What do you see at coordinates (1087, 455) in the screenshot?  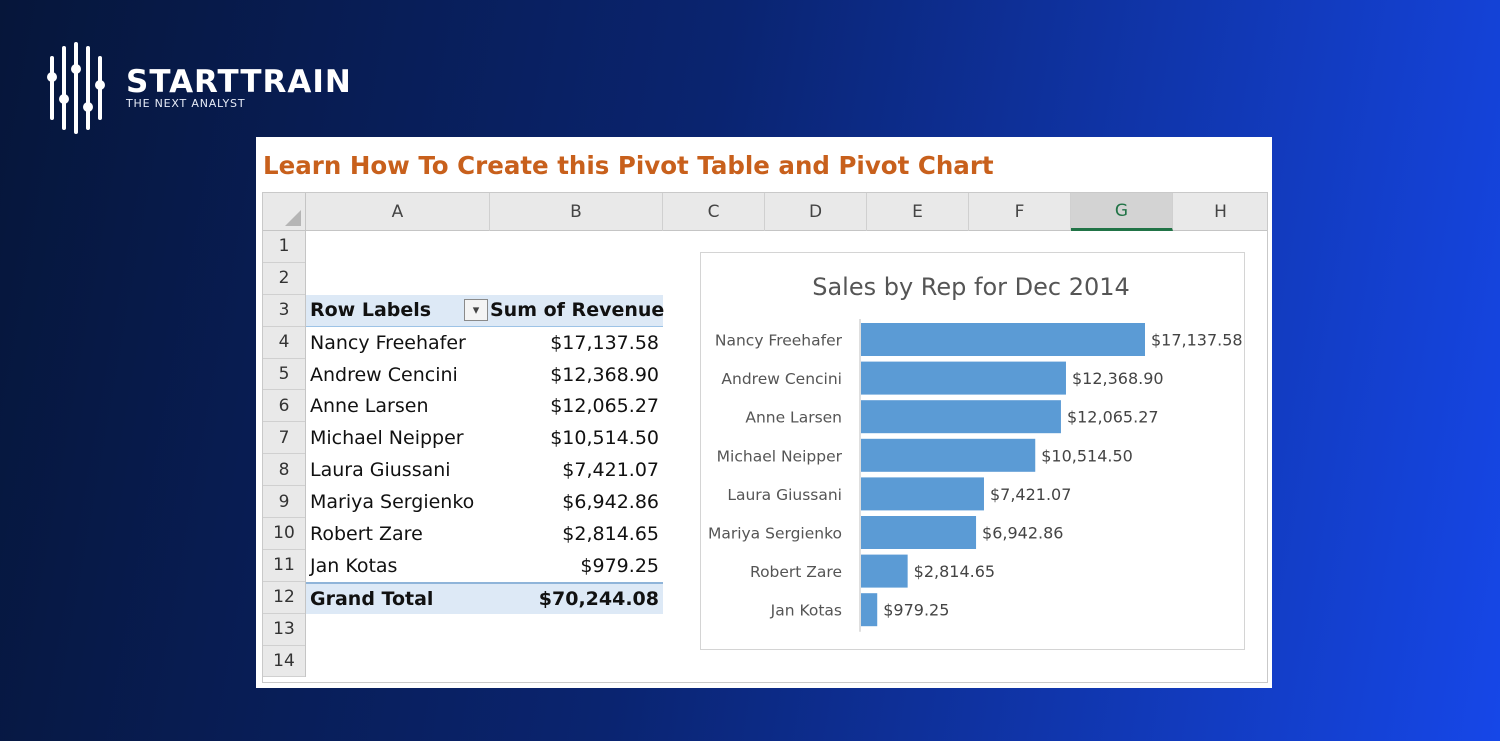 I see `chart-data-label: $10,514.50` at bounding box center [1087, 455].